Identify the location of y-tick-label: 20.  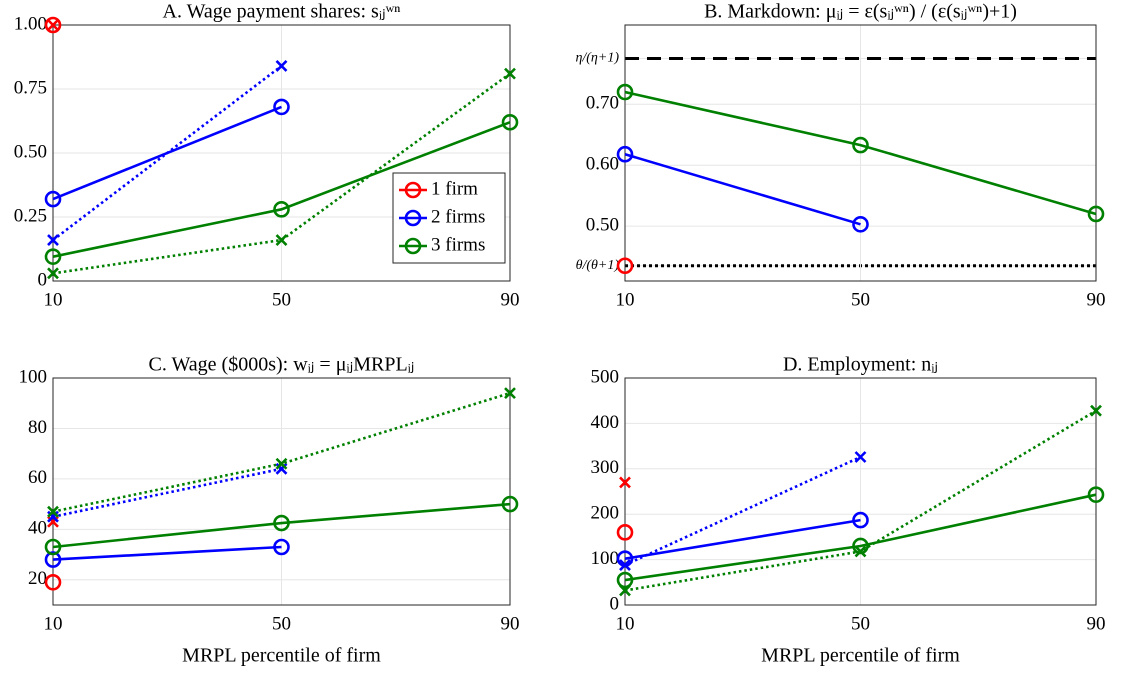
(37, 578).